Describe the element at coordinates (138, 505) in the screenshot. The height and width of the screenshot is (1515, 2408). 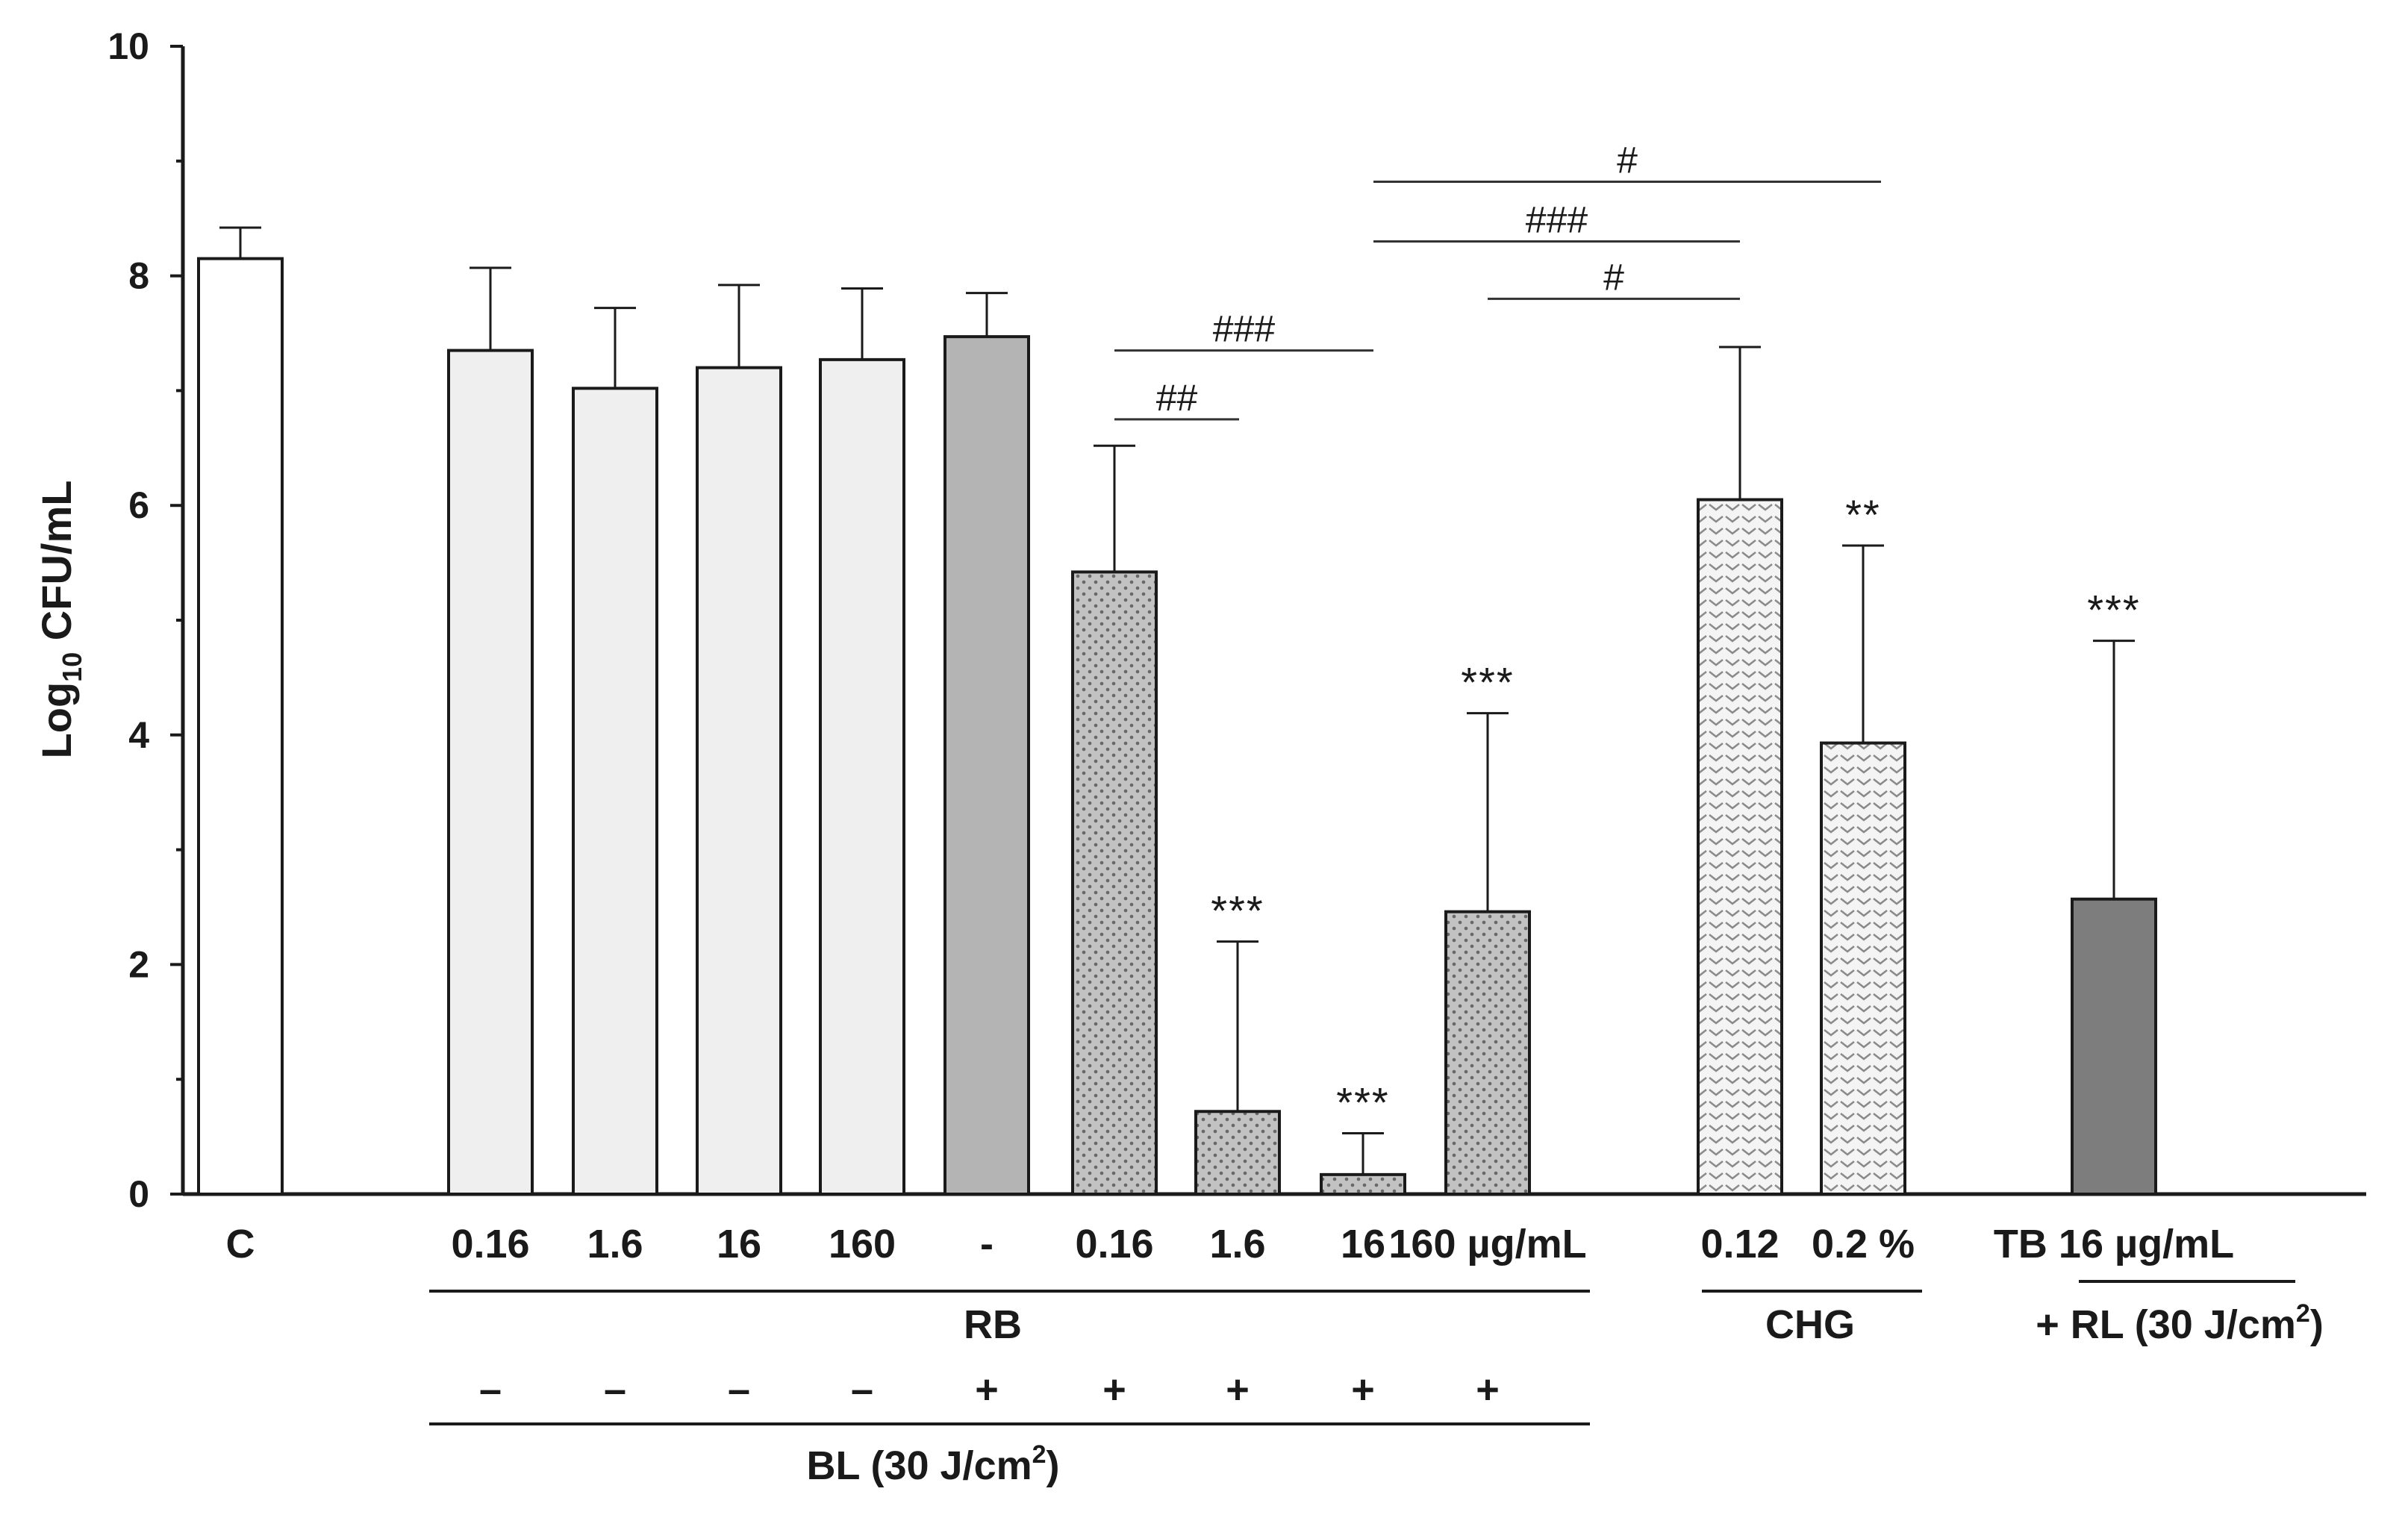
I see `y-tick-label: 6` at that location.